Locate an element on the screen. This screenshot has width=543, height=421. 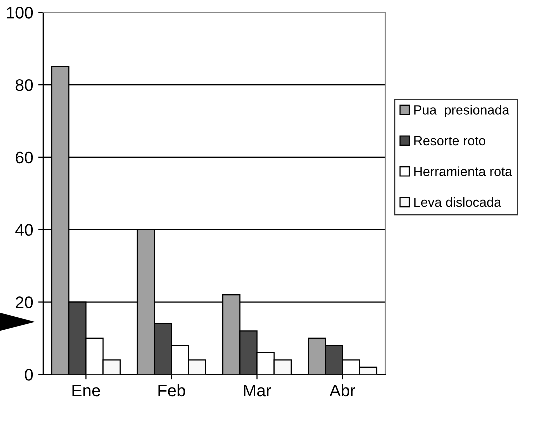
y-tick-label: 80 is located at coordinates (25, 85).